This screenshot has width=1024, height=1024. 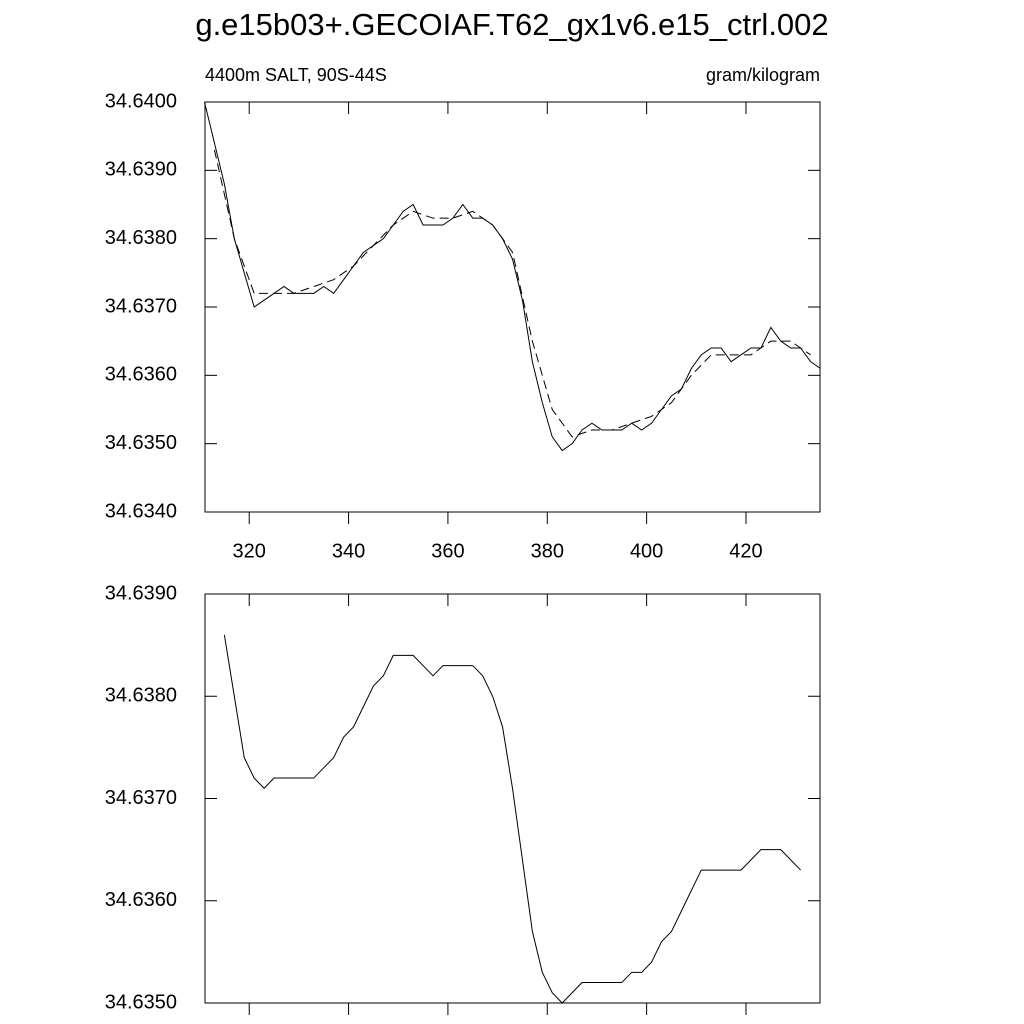 What do you see at coordinates (141, 511) in the screenshot?
I see `y-tick-label: 34.6340` at bounding box center [141, 511].